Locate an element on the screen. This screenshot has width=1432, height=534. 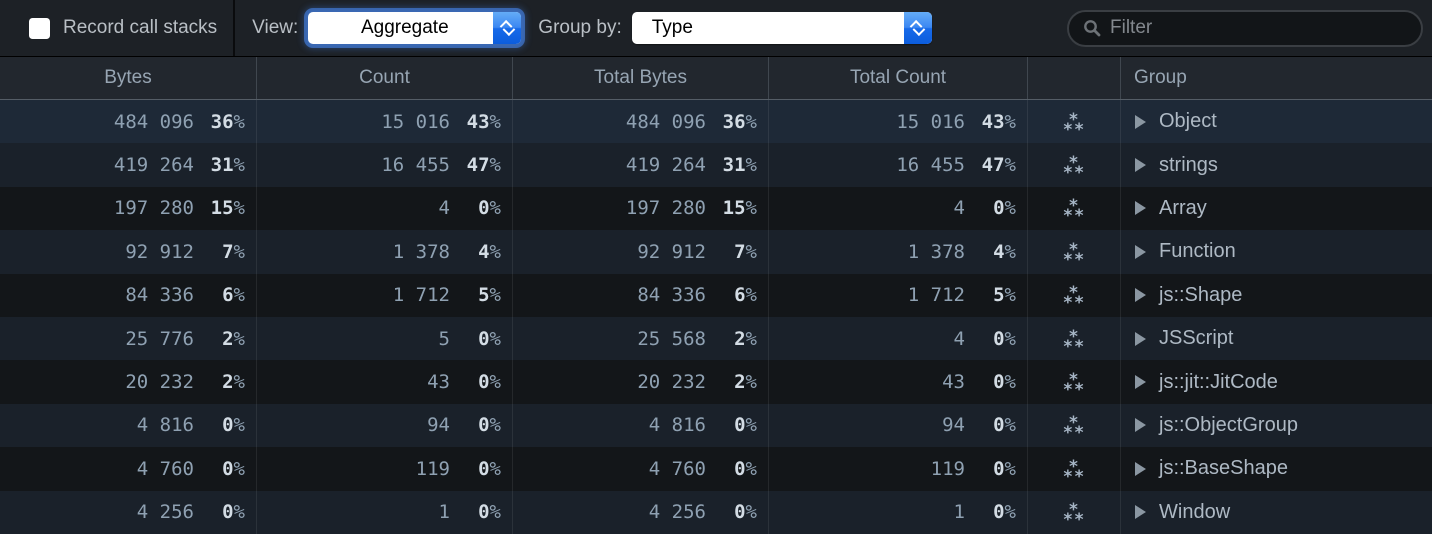
bytes-cell-percent-number: 7 is located at coordinates (228, 251).